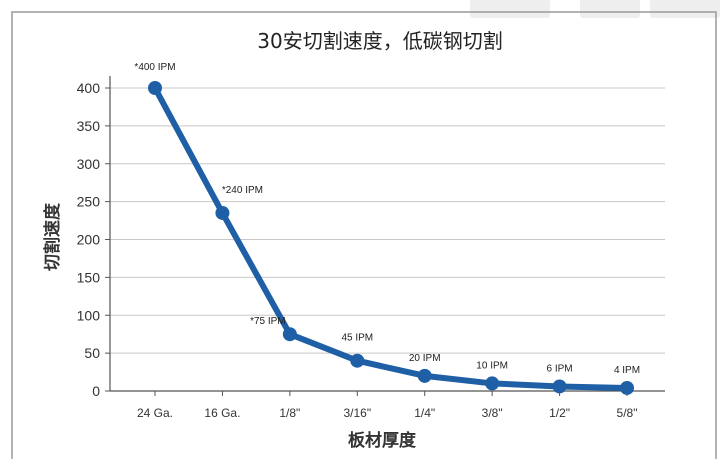 This screenshot has height=459, width=728. Describe the element at coordinates (89, 202) in the screenshot. I see `y-tick-label: 250` at that location.